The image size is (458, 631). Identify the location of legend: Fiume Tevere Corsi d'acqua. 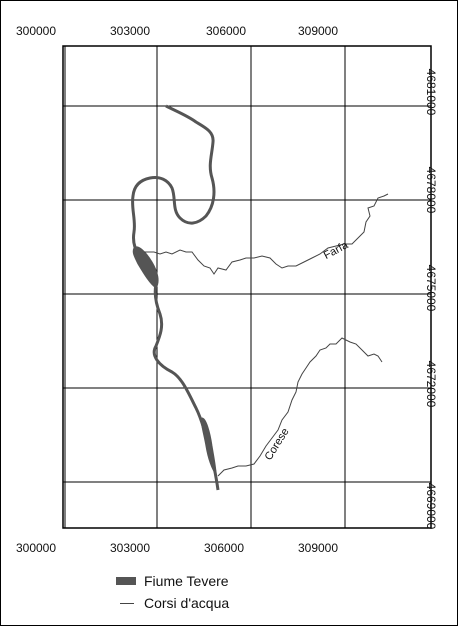
(172, 592).